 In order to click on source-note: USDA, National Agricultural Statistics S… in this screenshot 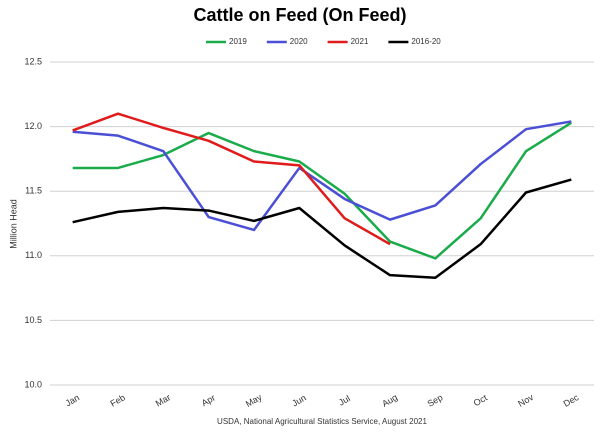, I will do `click(322, 421)`.